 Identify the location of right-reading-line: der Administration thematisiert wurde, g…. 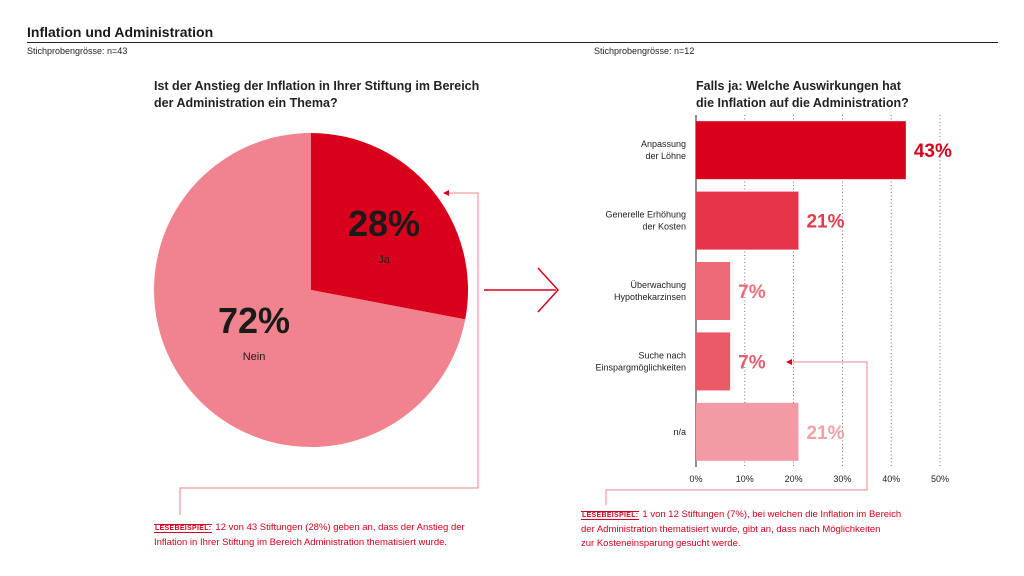
(731, 529).